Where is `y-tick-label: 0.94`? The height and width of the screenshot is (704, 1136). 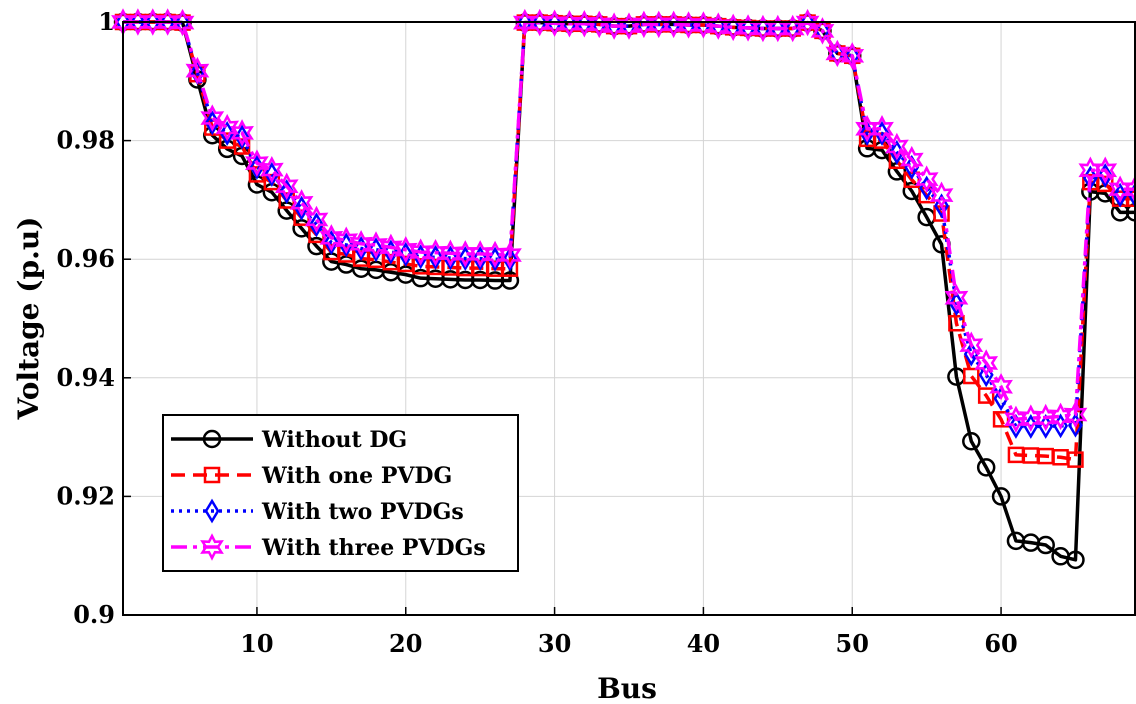 y-tick-label: 0.94 is located at coordinates (86, 377).